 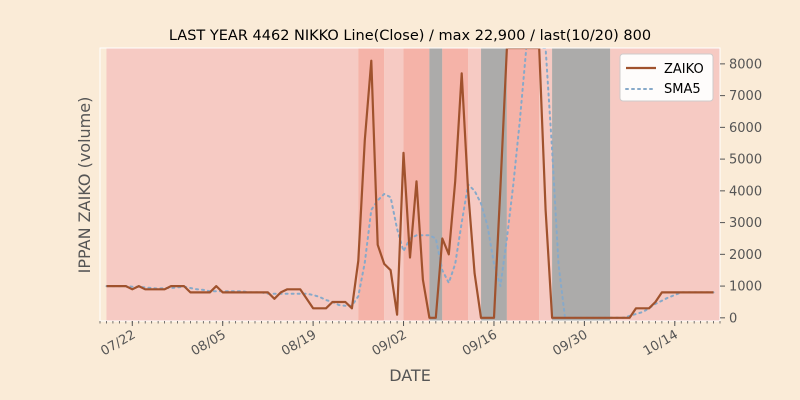 I want to click on y-tick-label: 2000, so click(x=745, y=255).